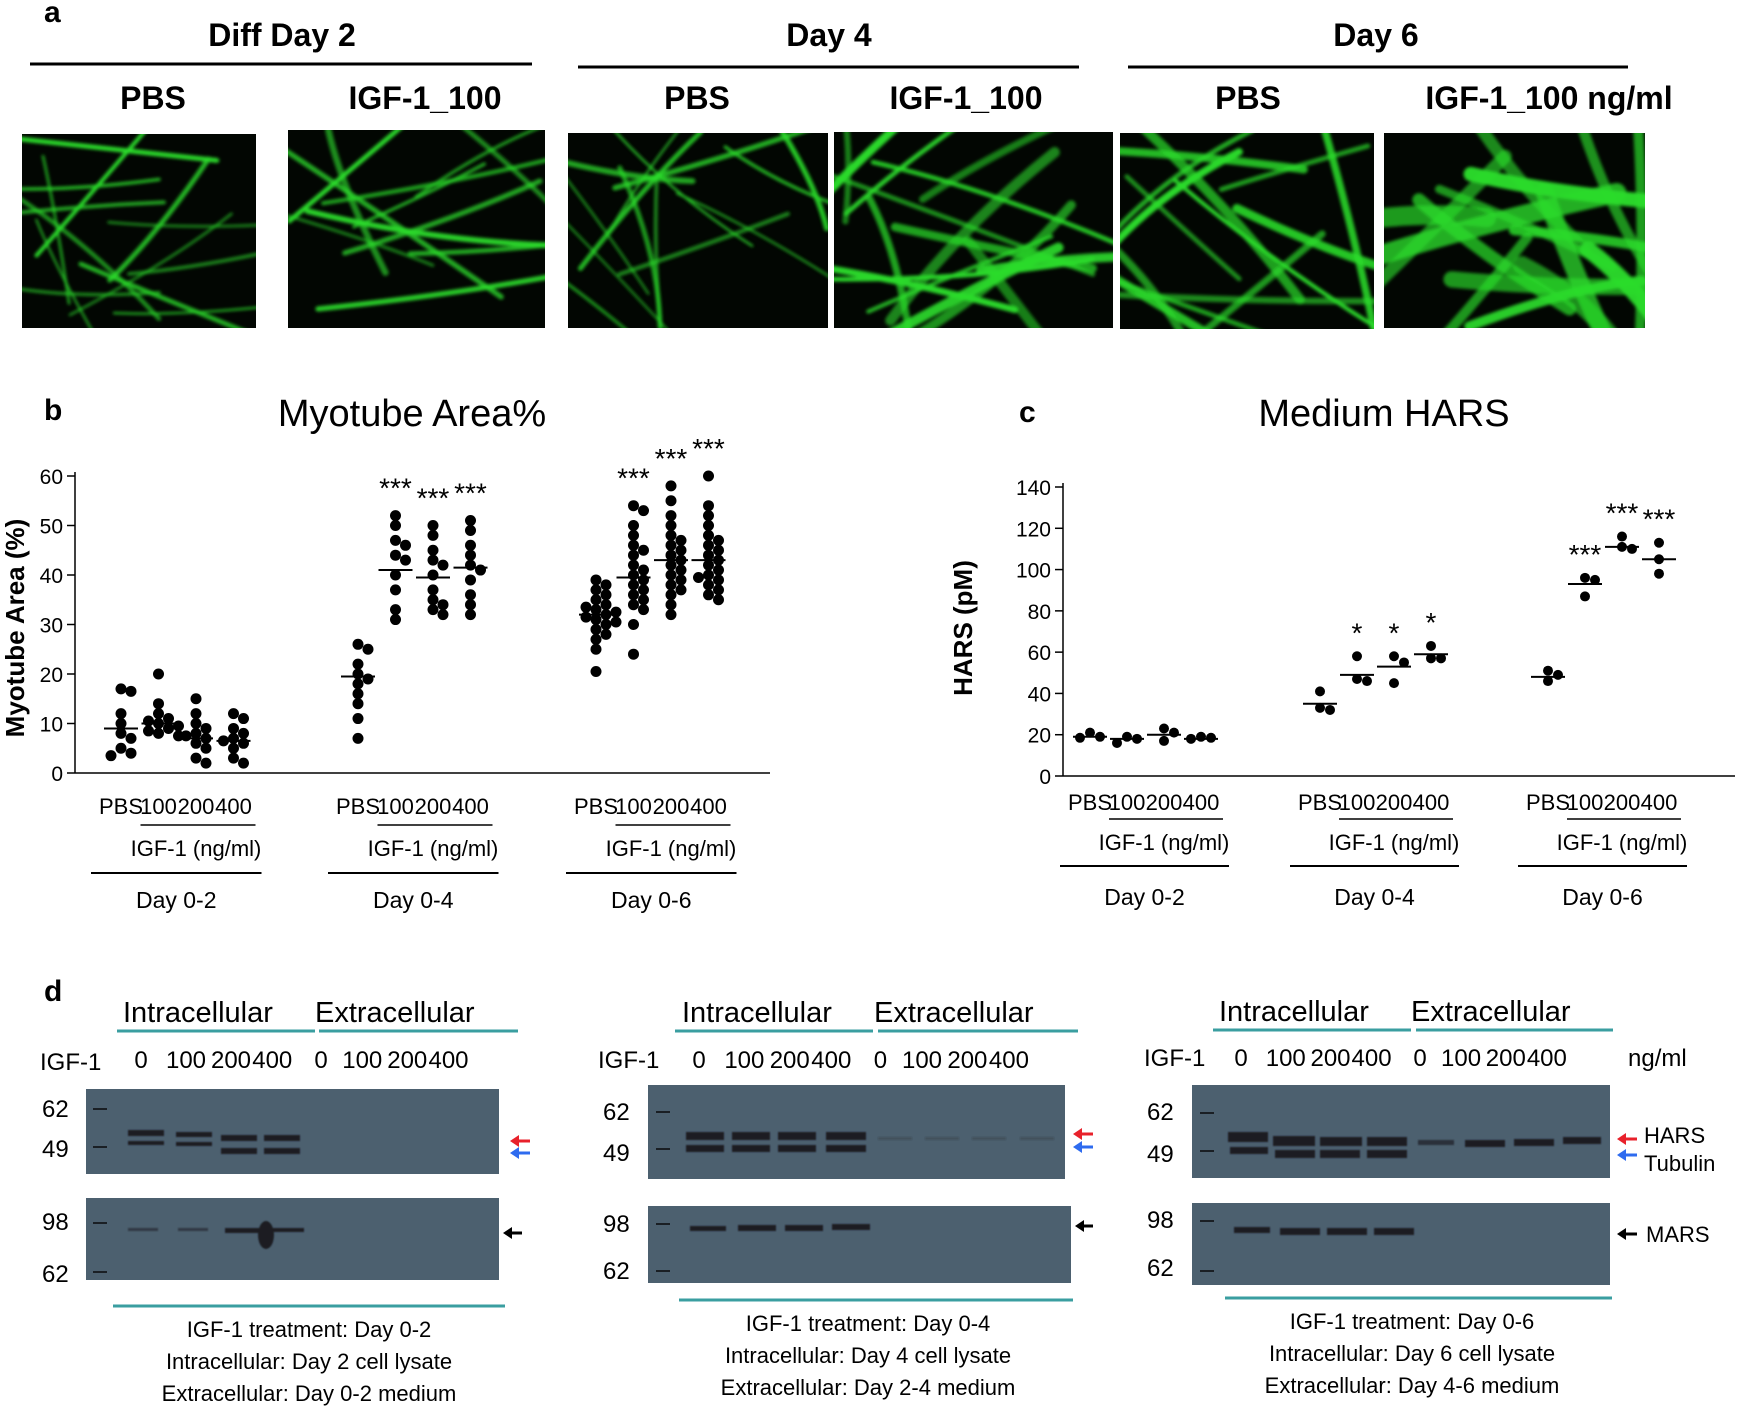  I want to click on blot-artifact, so click(266, 1235).